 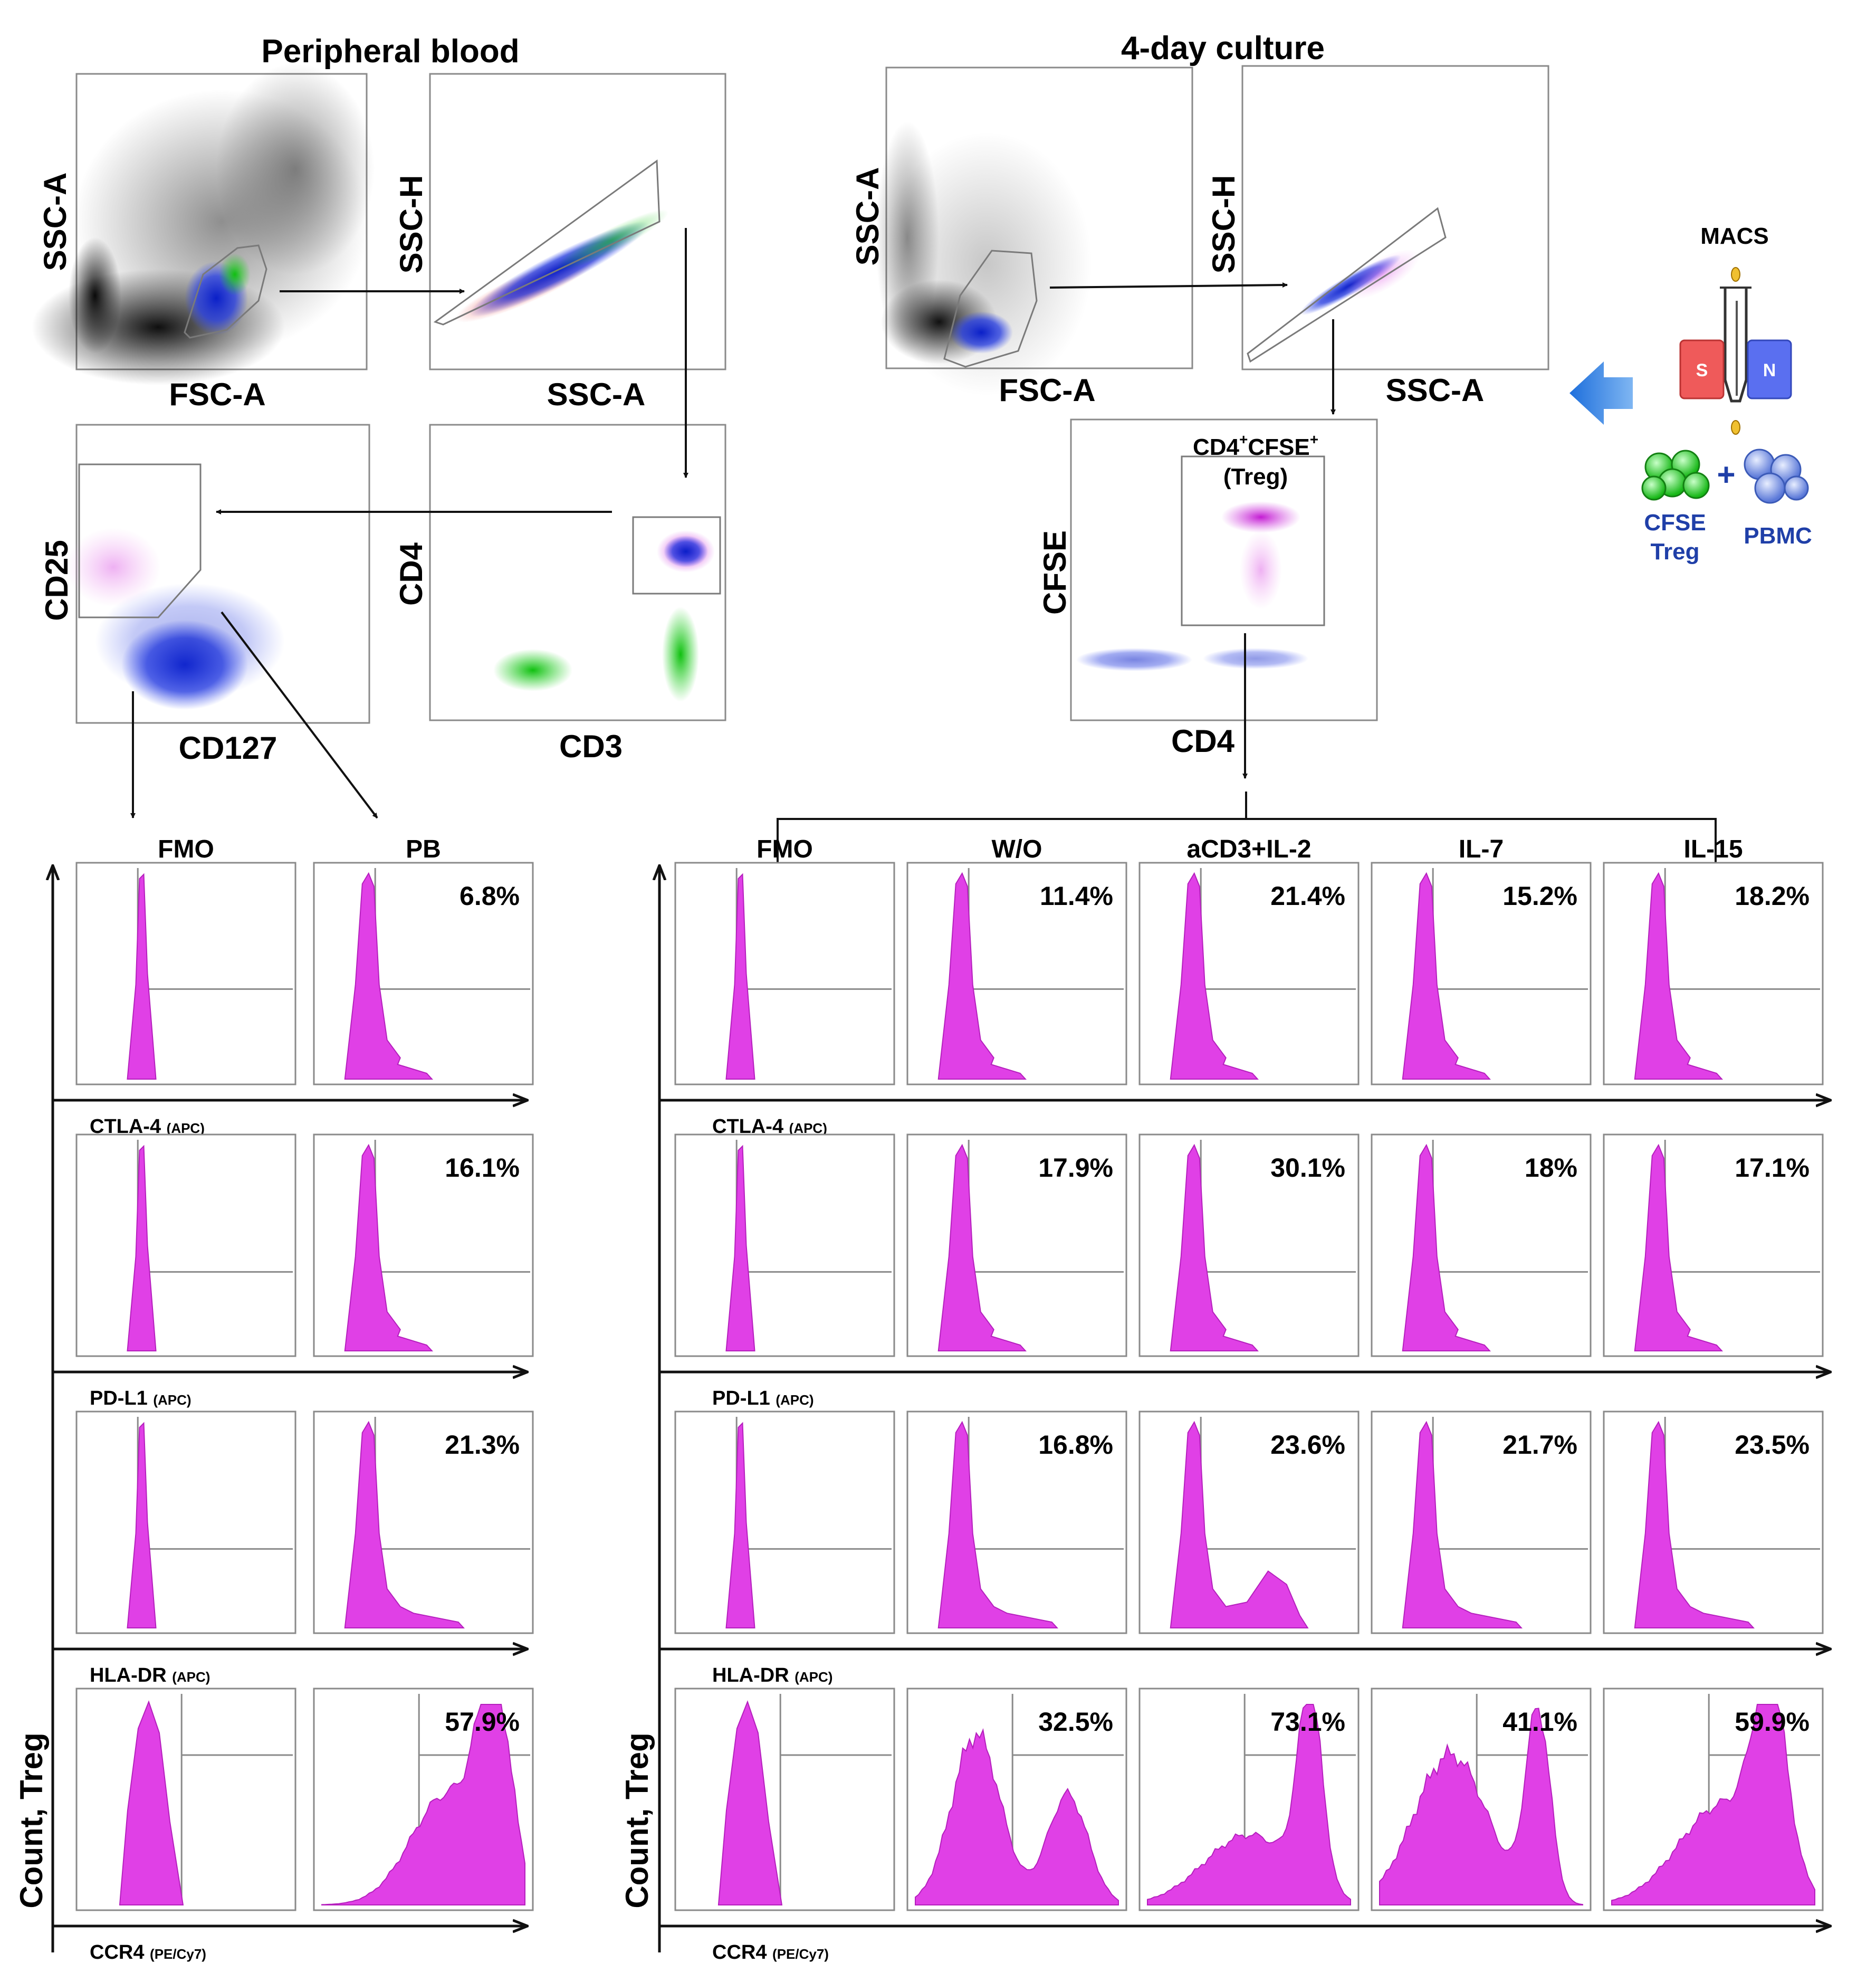 I want to click on right-marker-label: HLA-DR (APC), so click(x=772, y=1675).